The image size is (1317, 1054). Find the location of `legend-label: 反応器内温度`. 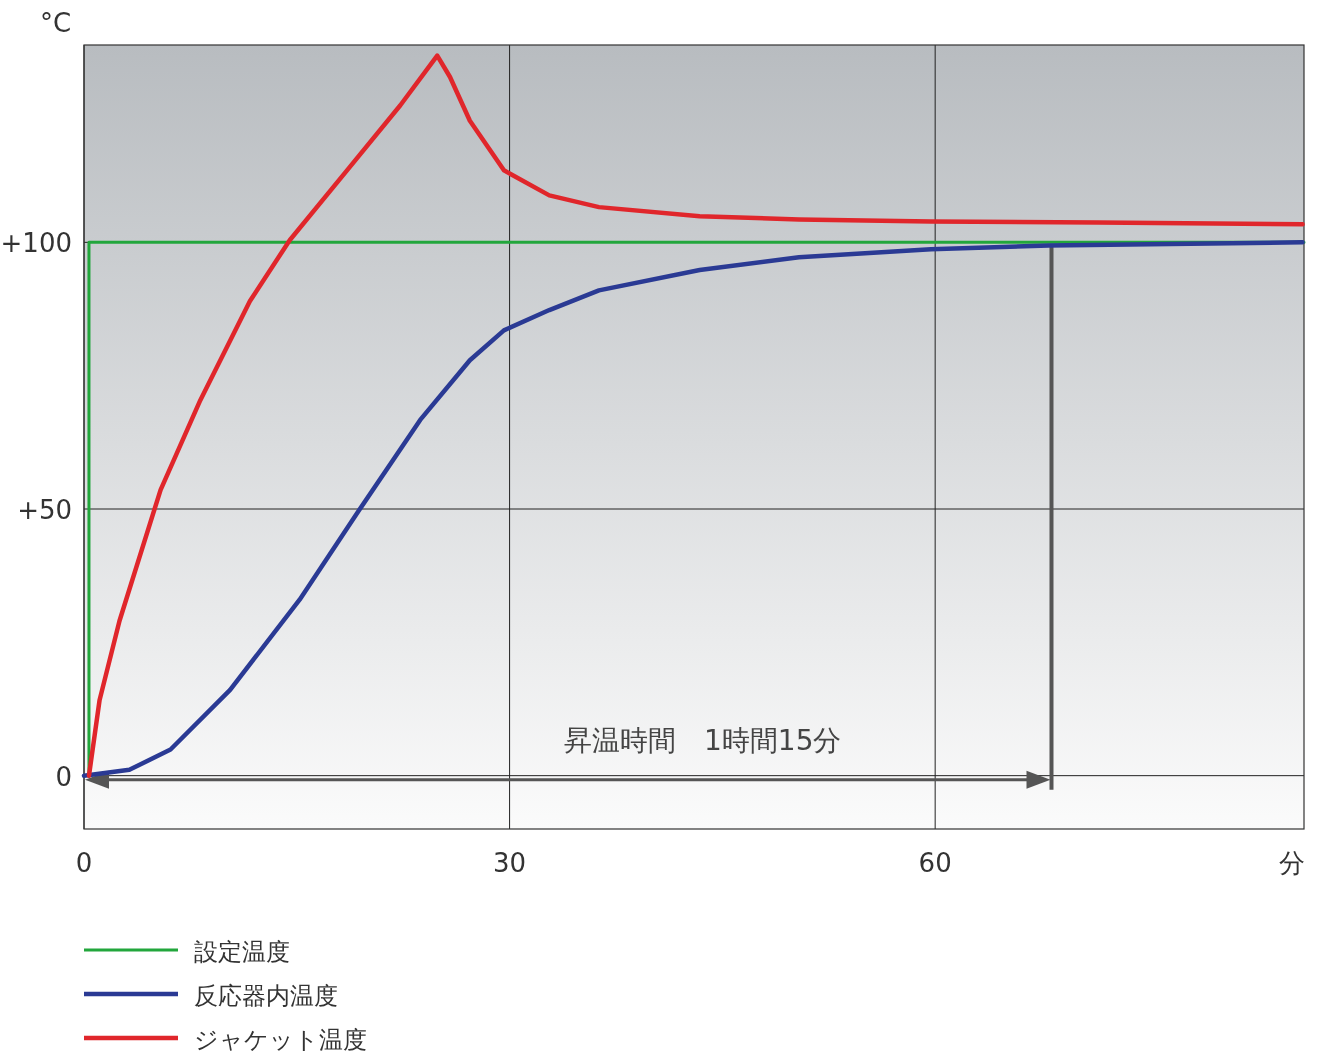

legend-label: 反応器内温度 is located at coordinates (266, 996).